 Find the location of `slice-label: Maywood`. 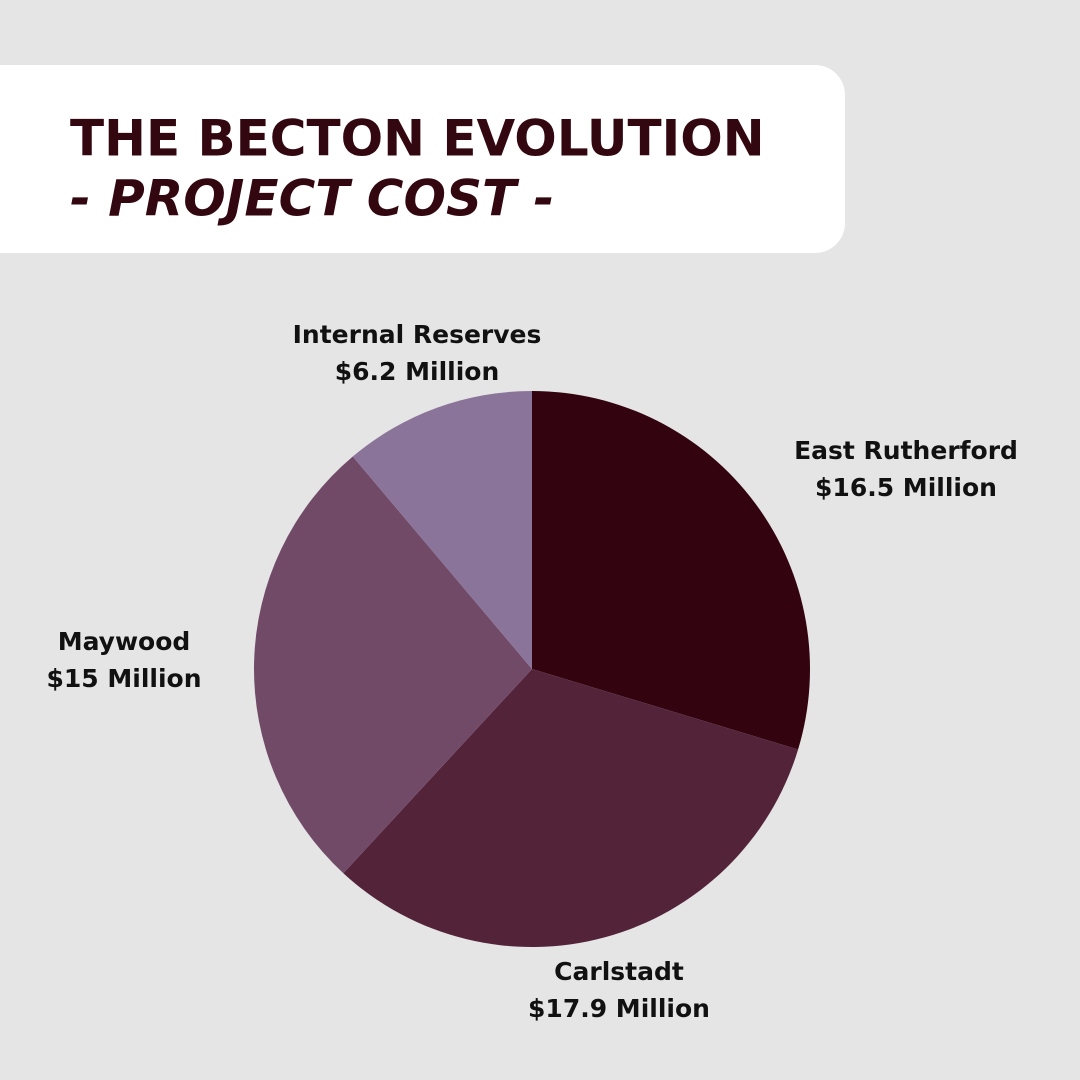

slice-label: Maywood is located at coordinates (124, 641).